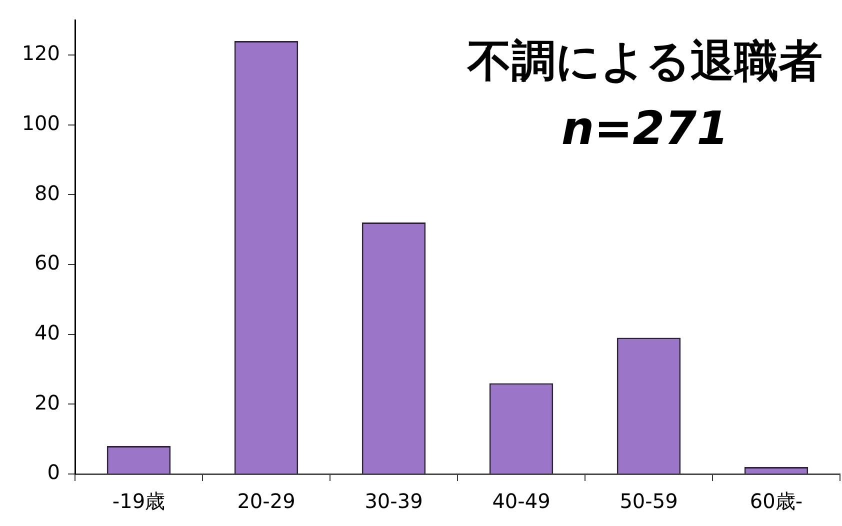 The image size is (842, 526). Describe the element at coordinates (649, 501) in the screenshot. I see `x-tick-label: 50-59` at that location.